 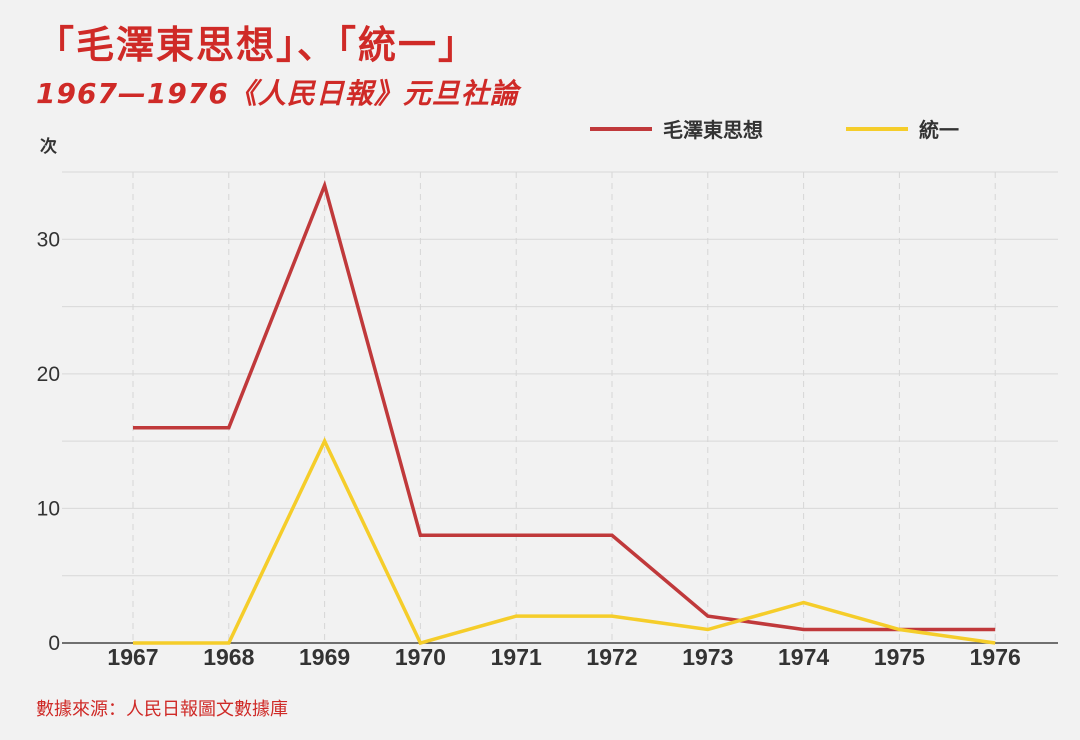 What do you see at coordinates (560, 656) in the screenshot?
I see `x-axis: 1967 1968 1969 1970 1971 1972 1973 1974 1975 1976` at bounding box center [560, 656].